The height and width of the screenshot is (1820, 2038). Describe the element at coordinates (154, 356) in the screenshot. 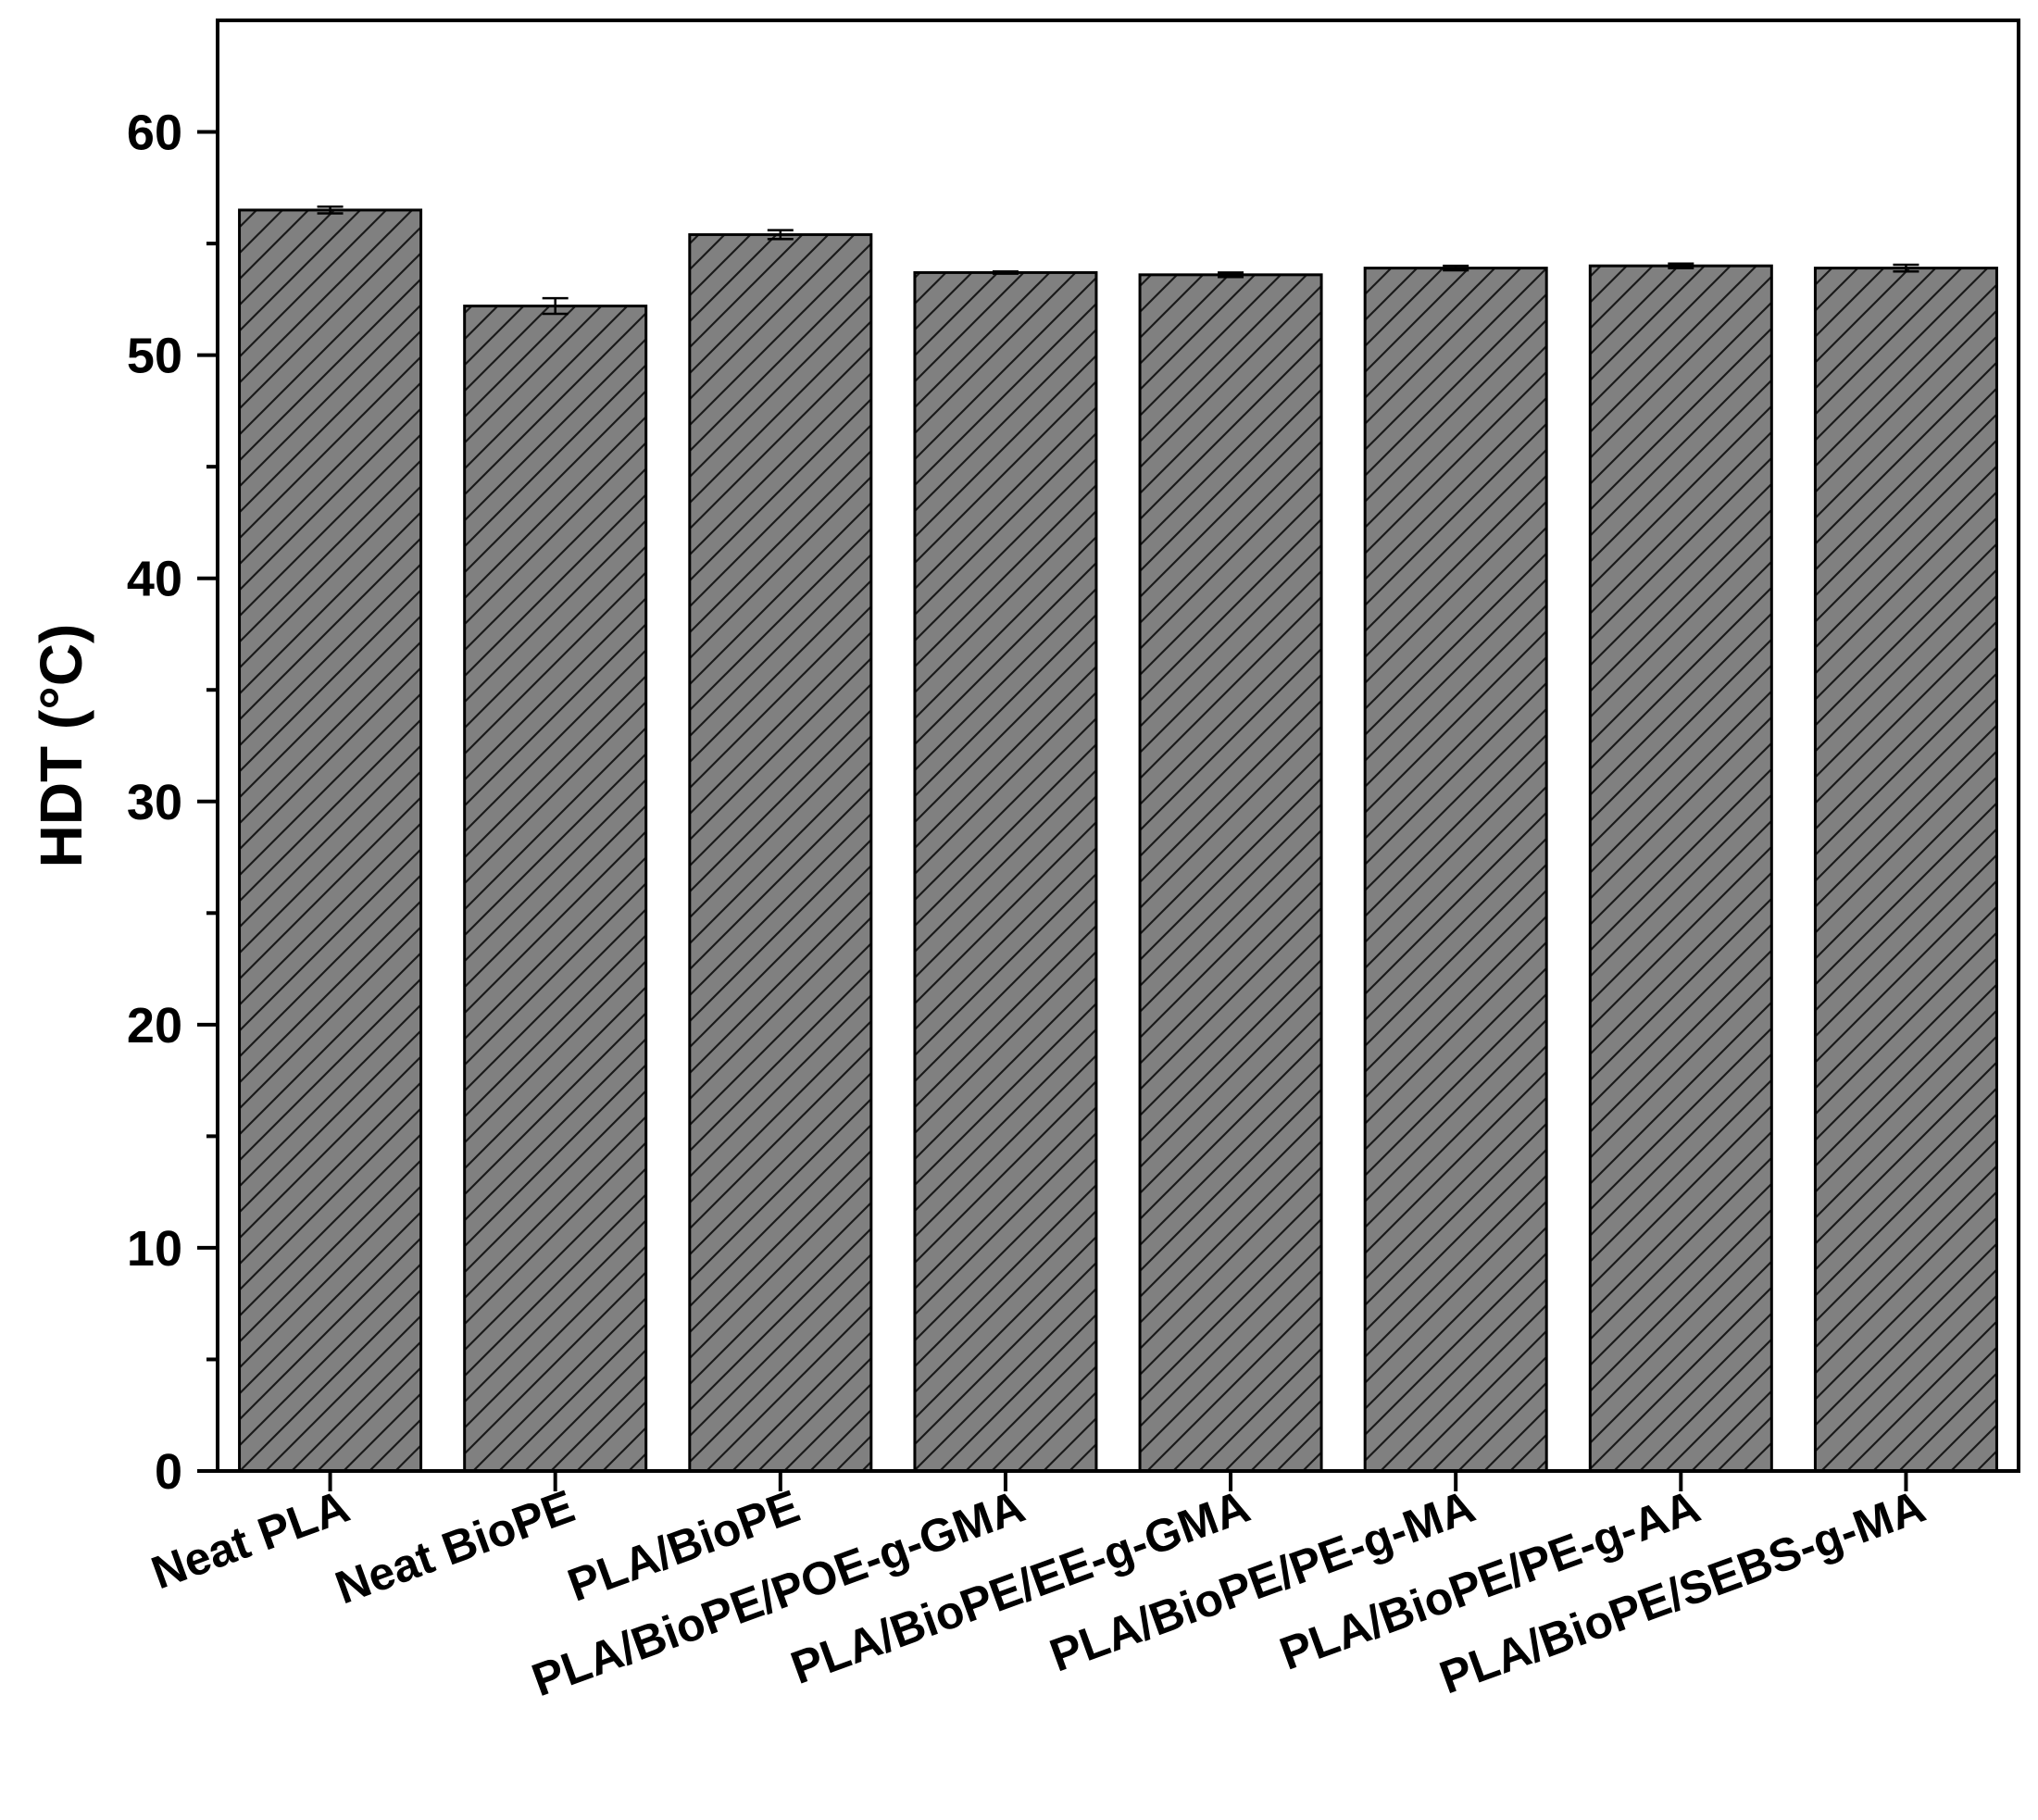

I see `y-tick-label: 50` at that location.